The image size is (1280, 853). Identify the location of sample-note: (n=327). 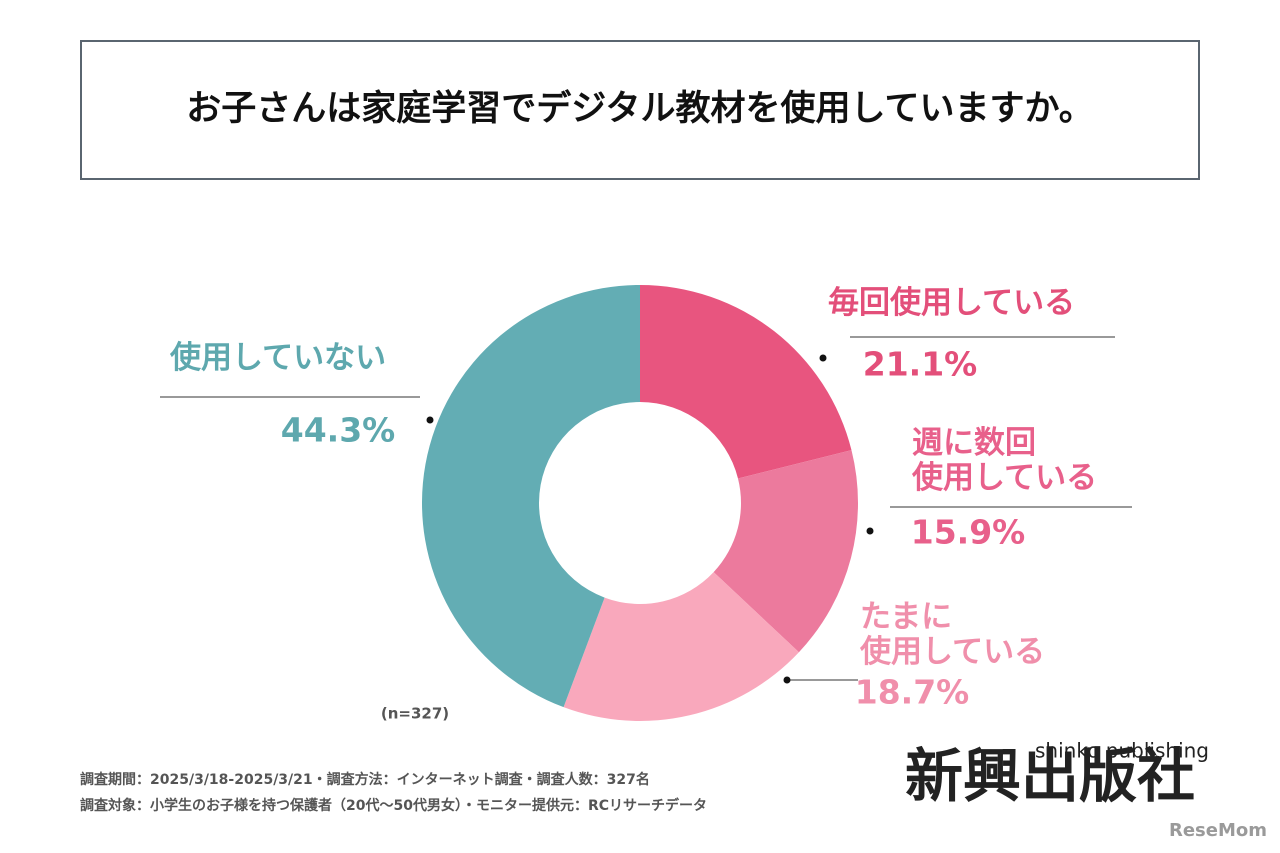
(415, 714).